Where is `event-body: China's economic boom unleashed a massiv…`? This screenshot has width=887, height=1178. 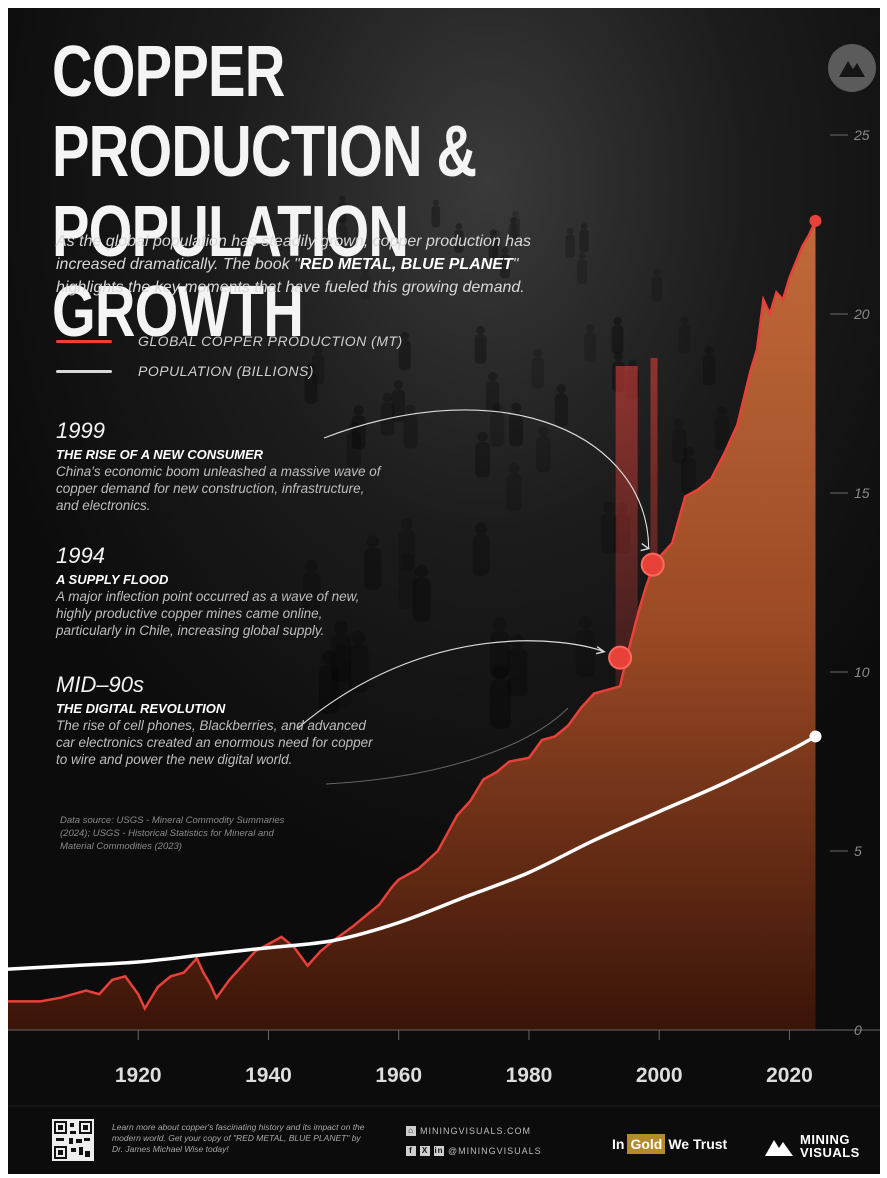 event-body: China's economic boom unleashed a massiv… is located at coordinates (218, 488).